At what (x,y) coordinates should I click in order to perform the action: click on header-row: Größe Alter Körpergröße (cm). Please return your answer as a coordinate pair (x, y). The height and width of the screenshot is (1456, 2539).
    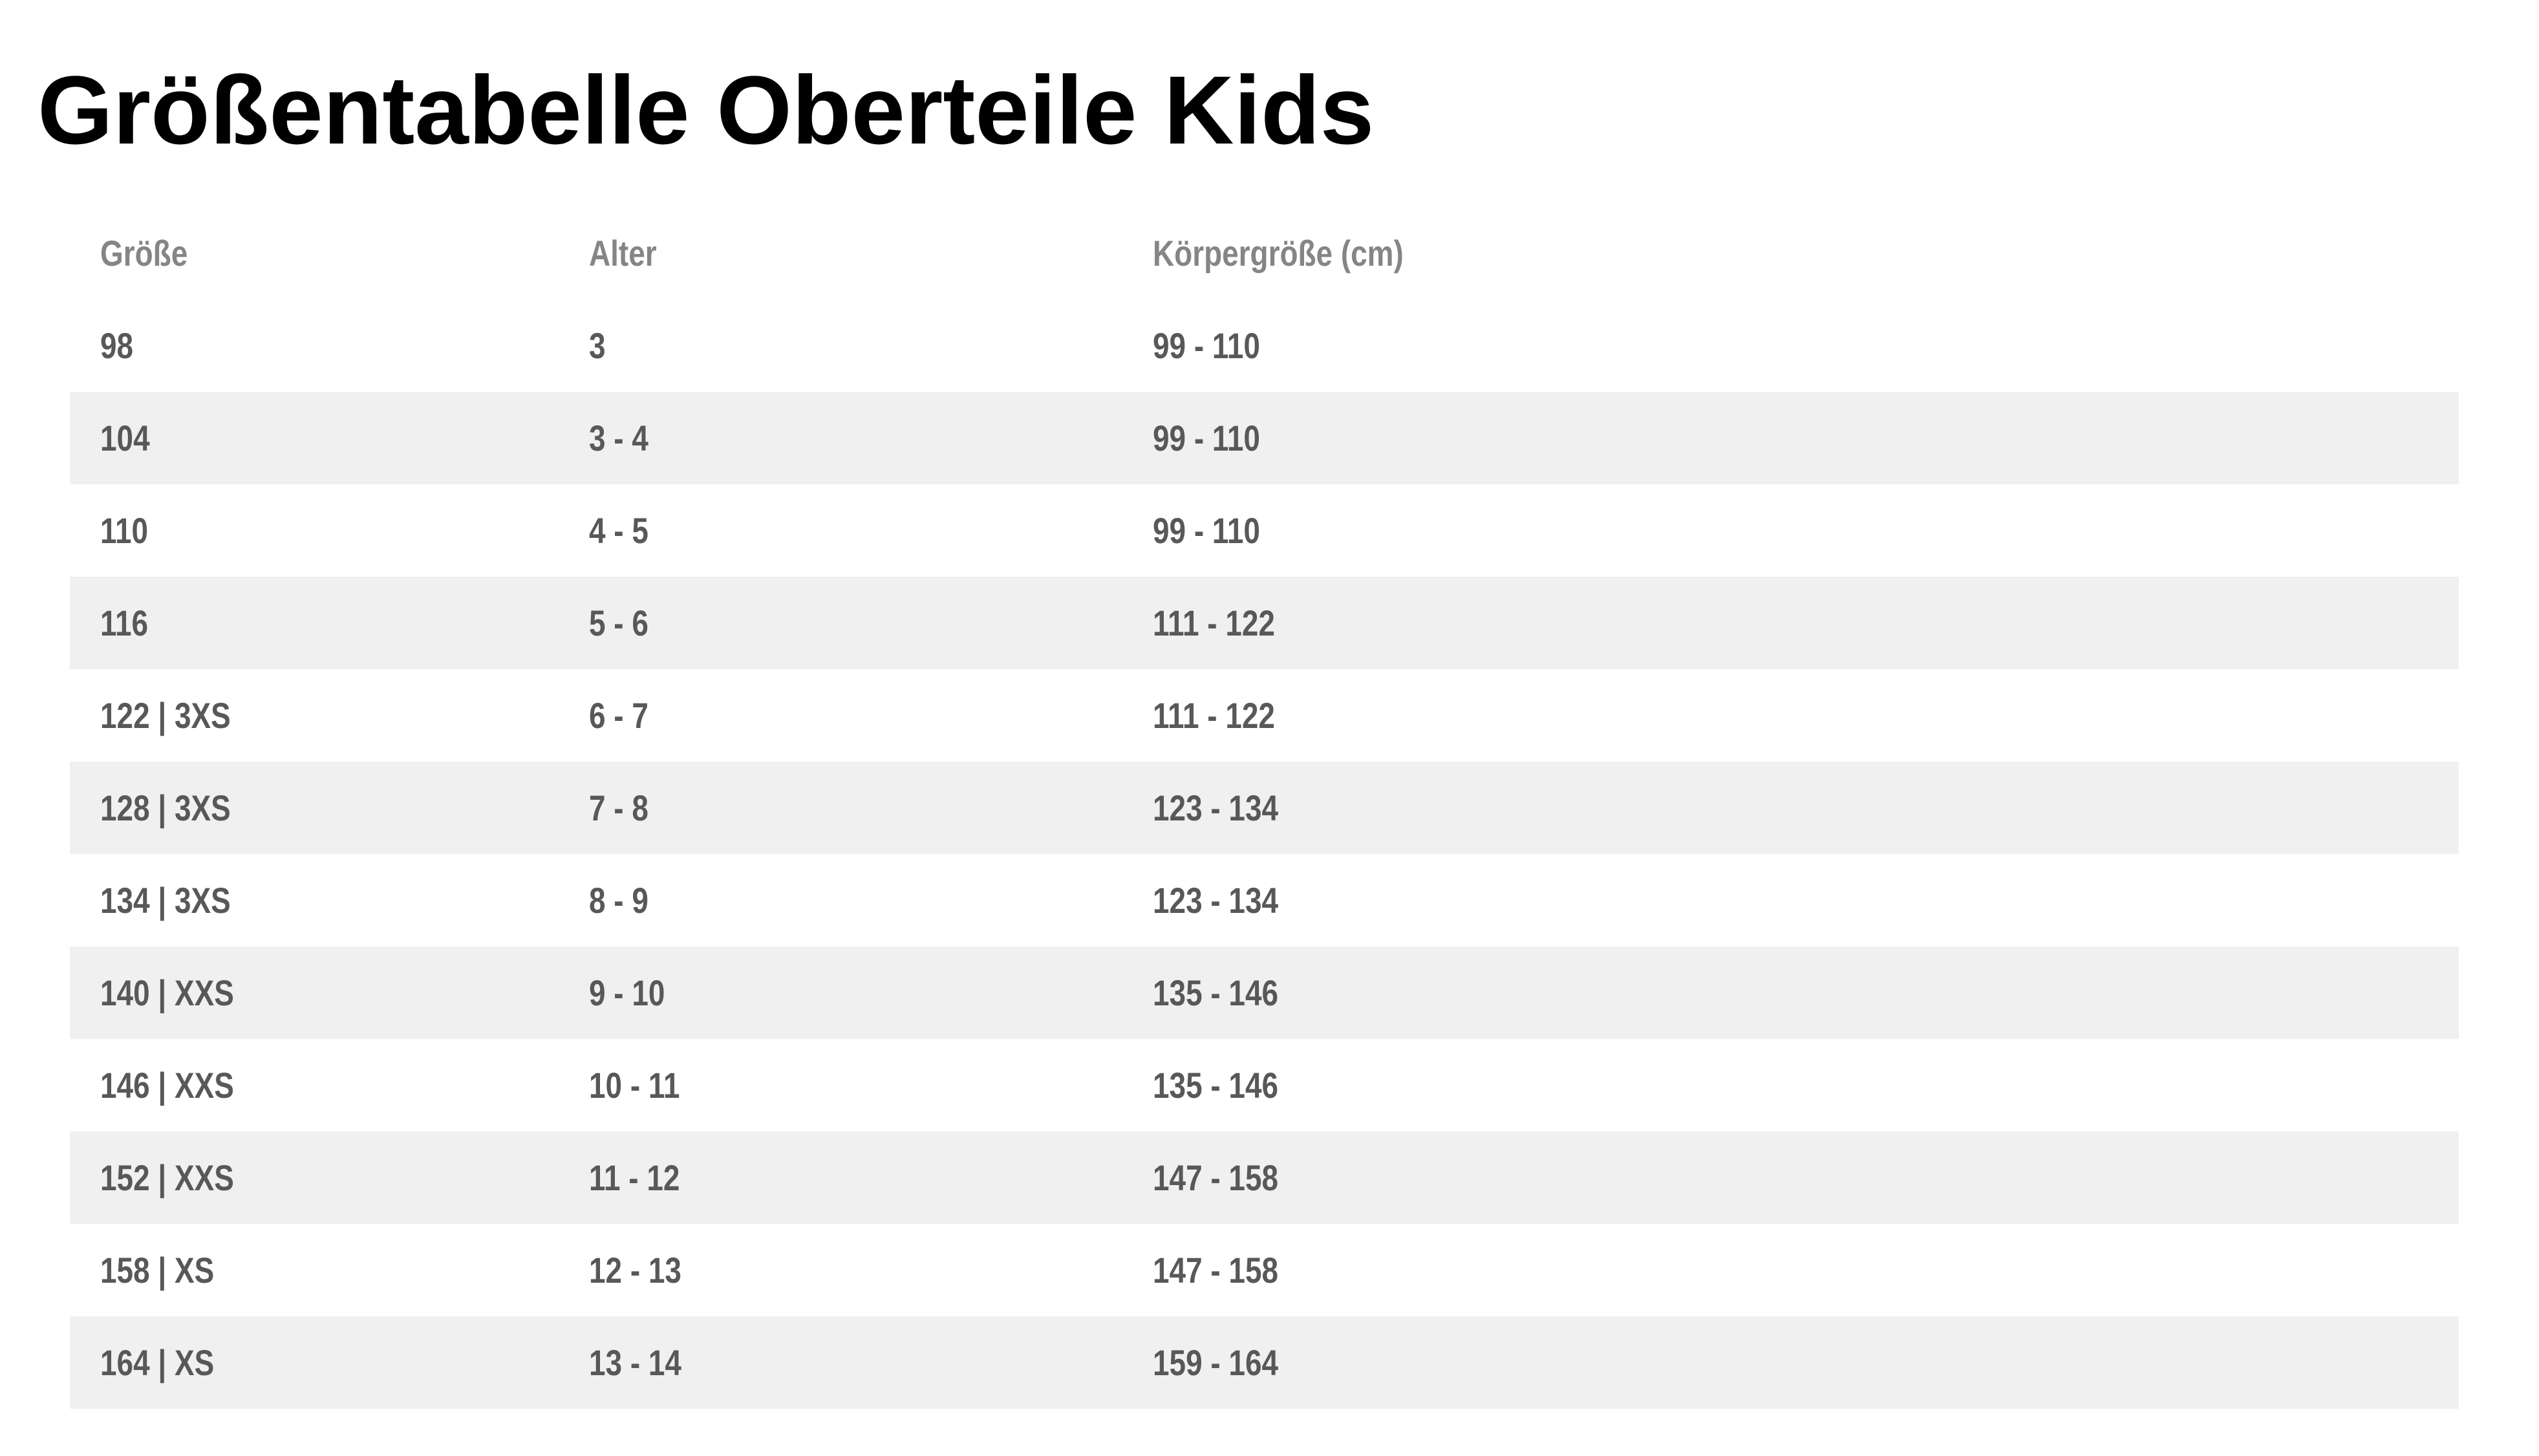
    Looking at the image, I should click on (1264, 253).